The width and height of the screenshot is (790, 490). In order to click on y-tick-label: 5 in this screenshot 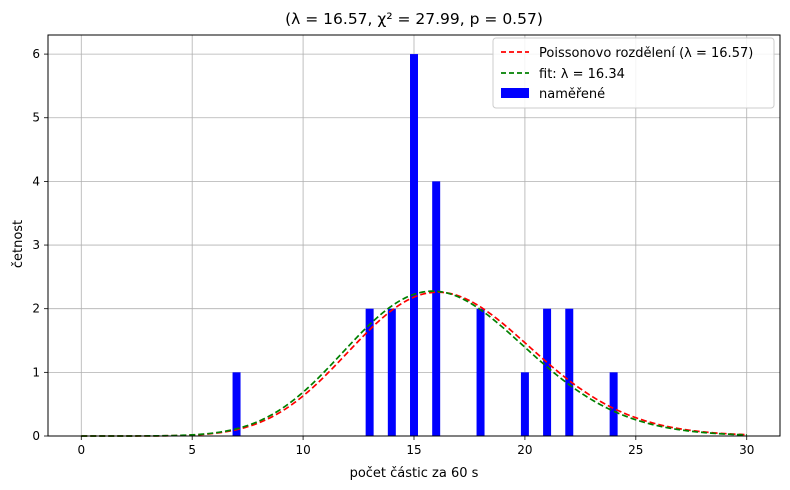, I will do `click(36, 118)`.